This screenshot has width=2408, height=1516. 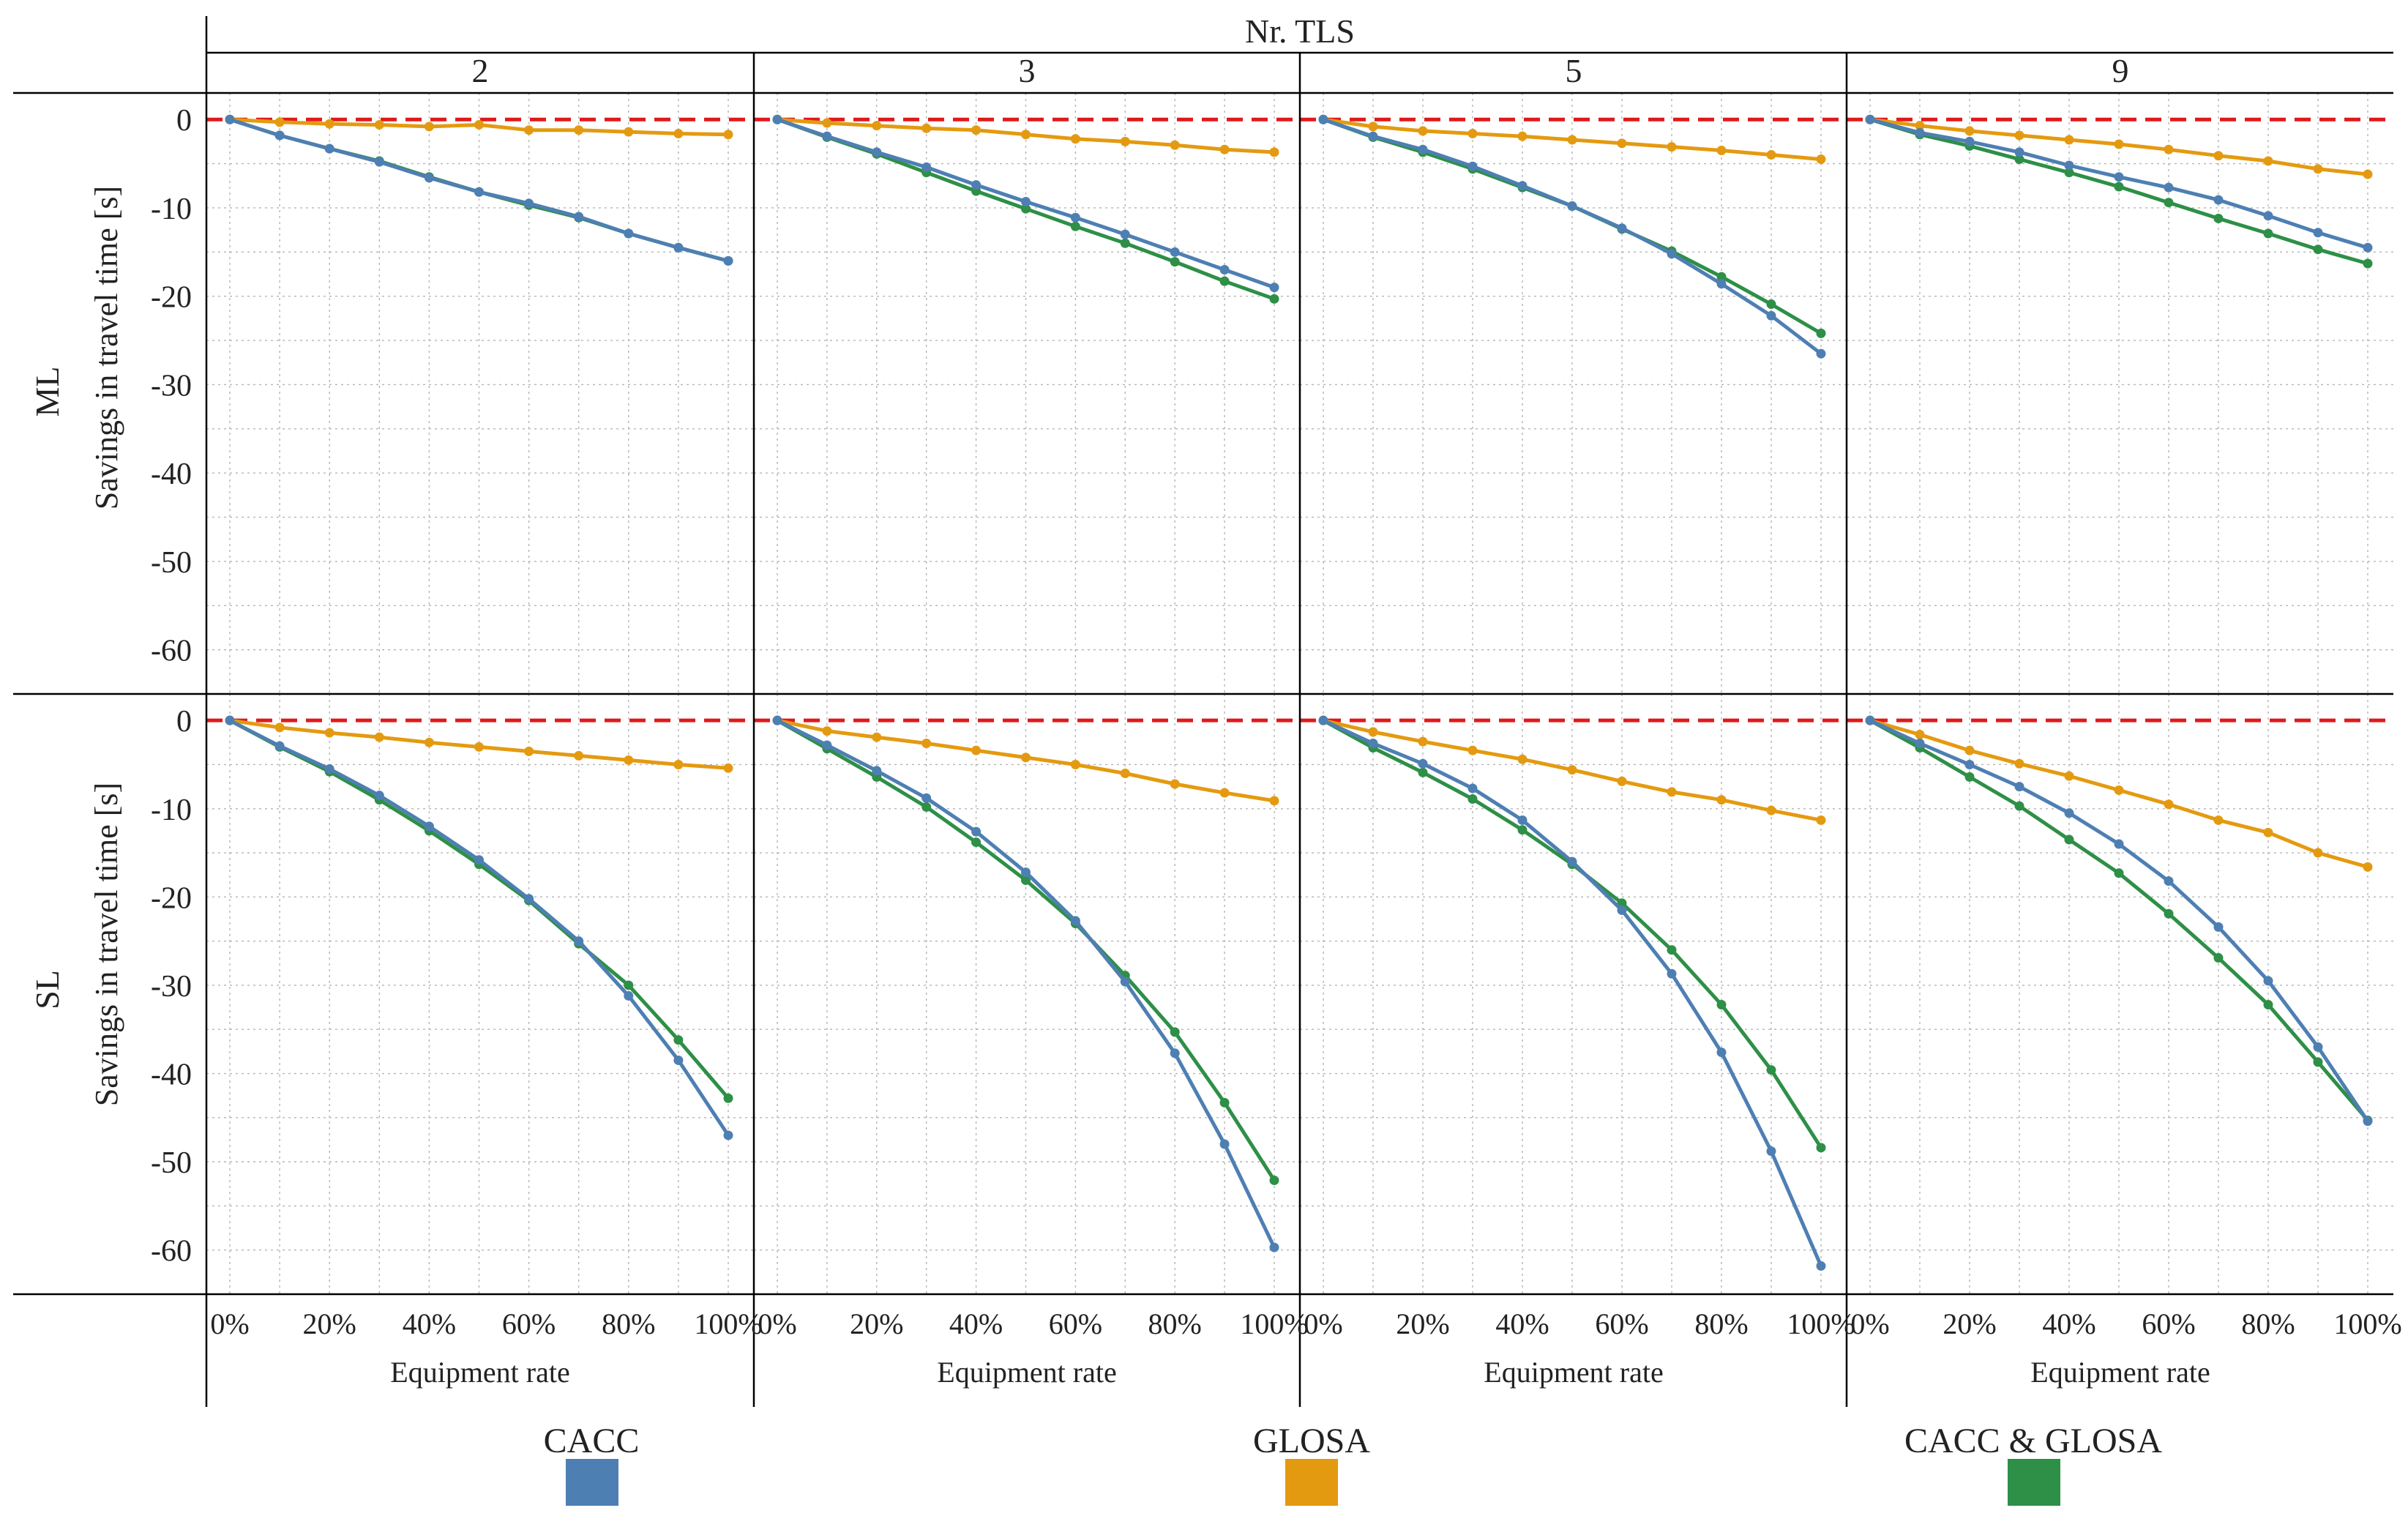 I want to click on x-tick-label: 80%, so click(x=2268, y=1323).